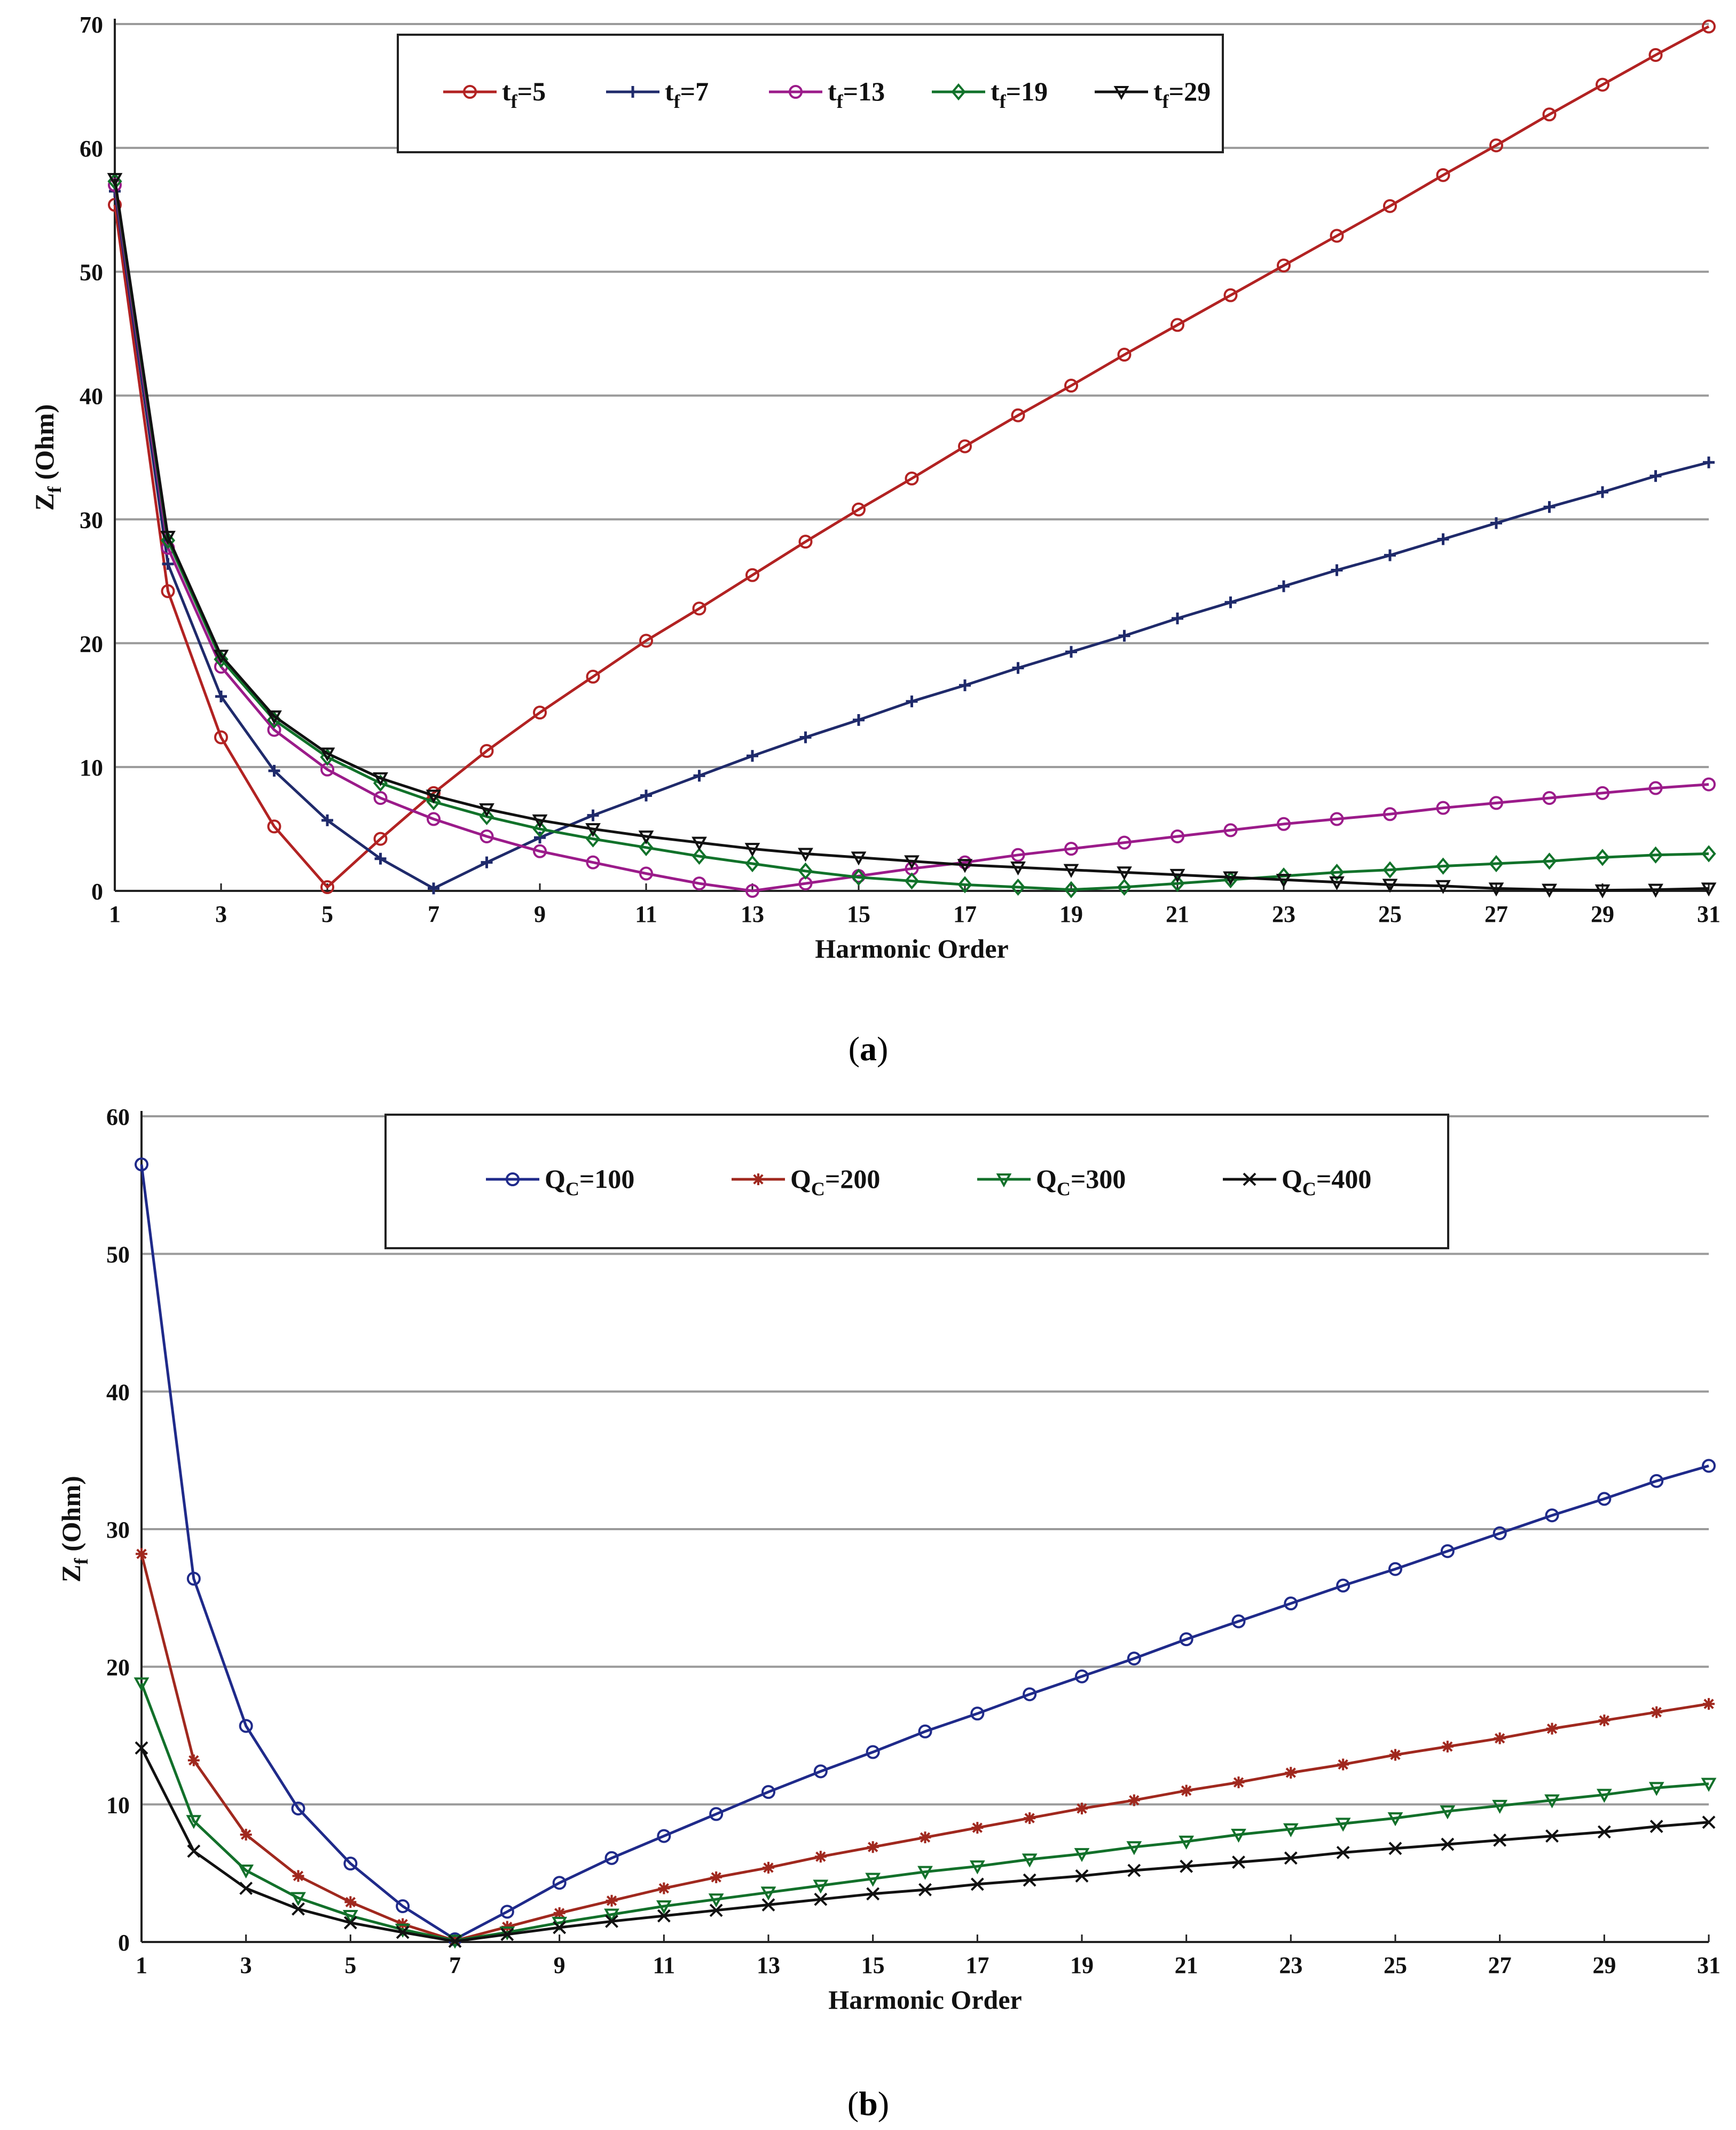 This screenshot has width=1736, height=2130. Describe the element at coordinates (531, 91) in the screenshot. I see `legend-label-0-rest: =5` at that location.